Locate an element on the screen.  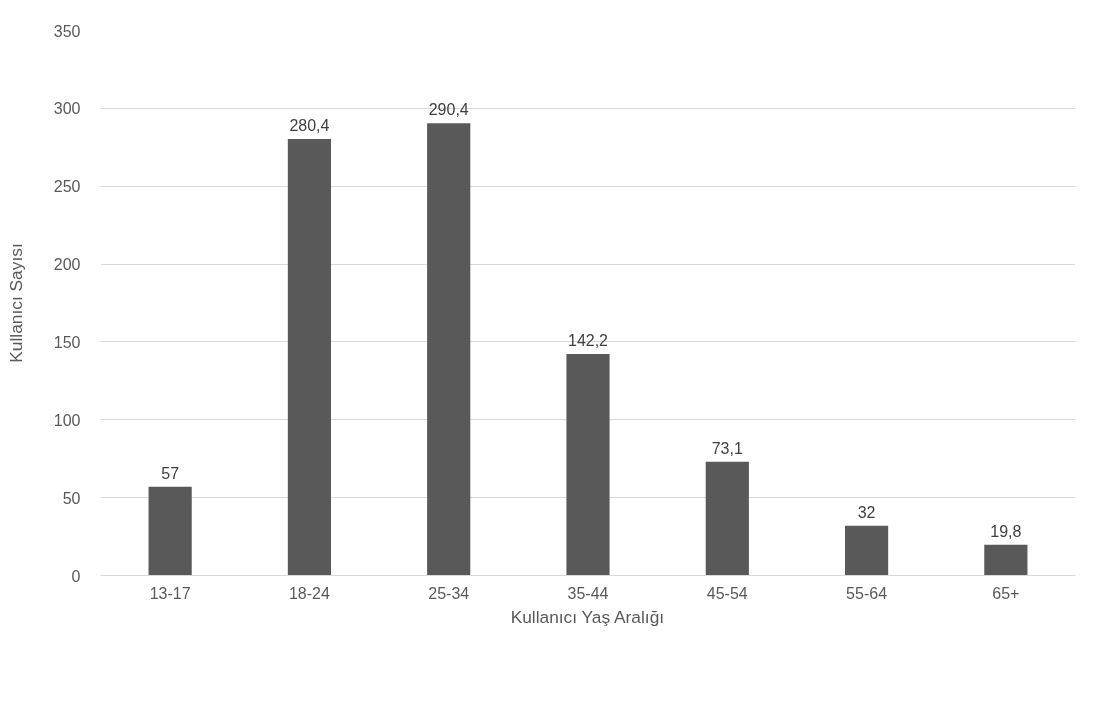
y-tick-label: 0 is located at coordinates (76, 576).